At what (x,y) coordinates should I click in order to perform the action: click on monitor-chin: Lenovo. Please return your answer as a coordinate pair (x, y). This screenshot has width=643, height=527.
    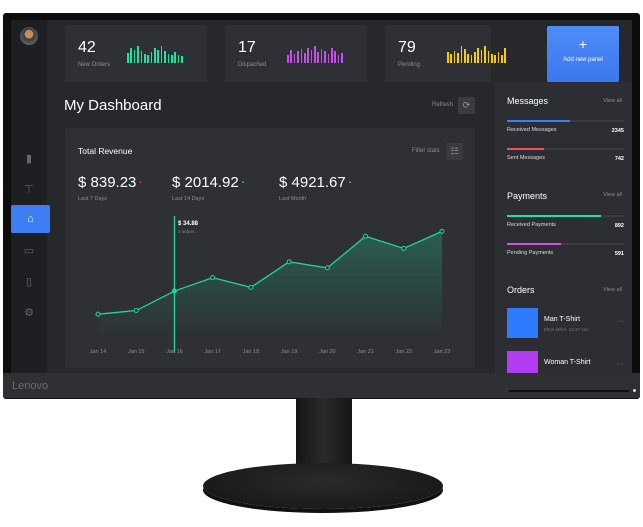
    Looking at the image, I should click on (321, 385).